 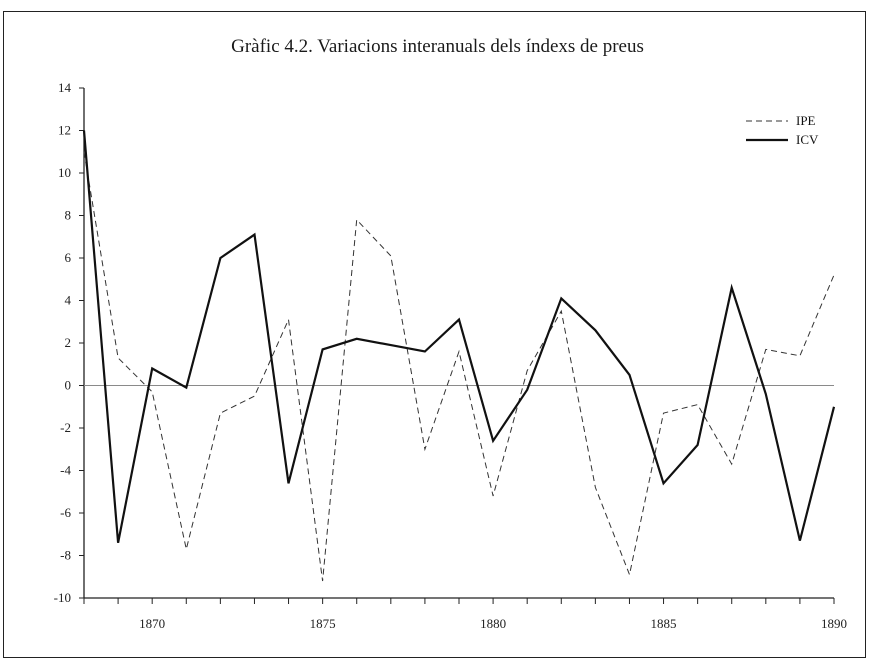 What do you see at coordinates (65, 87) in the screenshot?
I see `y-tick-label: 14` at bounding box center [65, 87].